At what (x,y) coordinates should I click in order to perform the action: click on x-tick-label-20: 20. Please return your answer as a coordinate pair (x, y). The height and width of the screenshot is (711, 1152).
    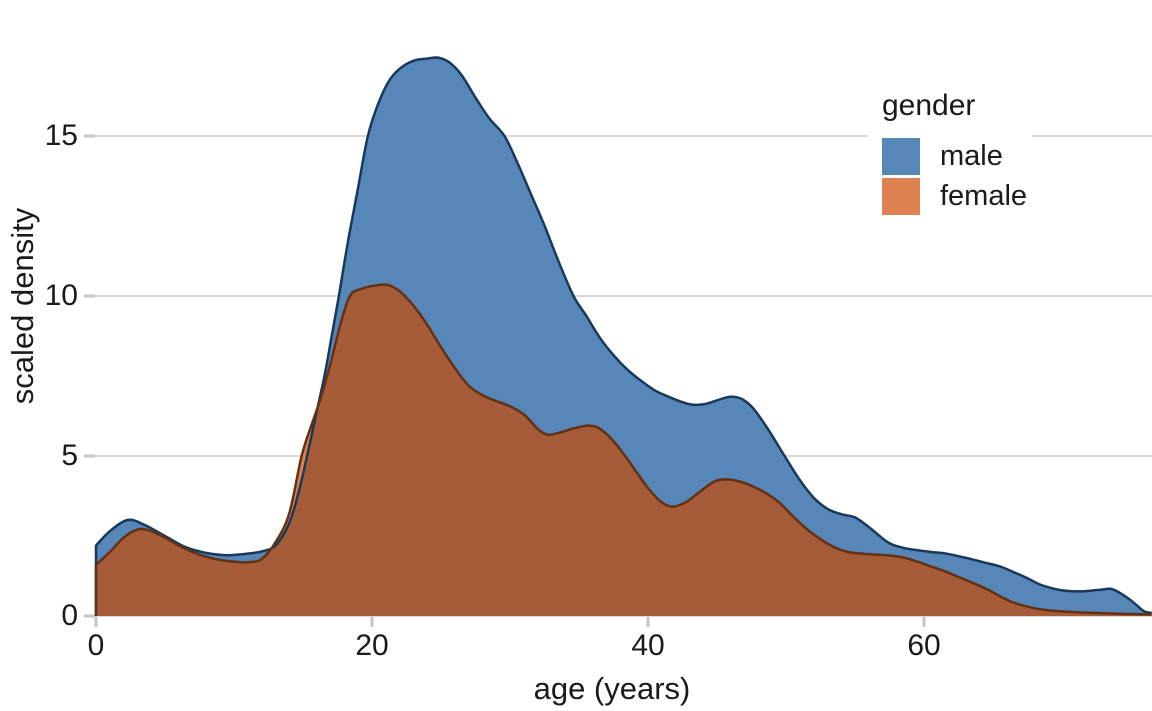
    Looking at the image, I should click on (372, 645).